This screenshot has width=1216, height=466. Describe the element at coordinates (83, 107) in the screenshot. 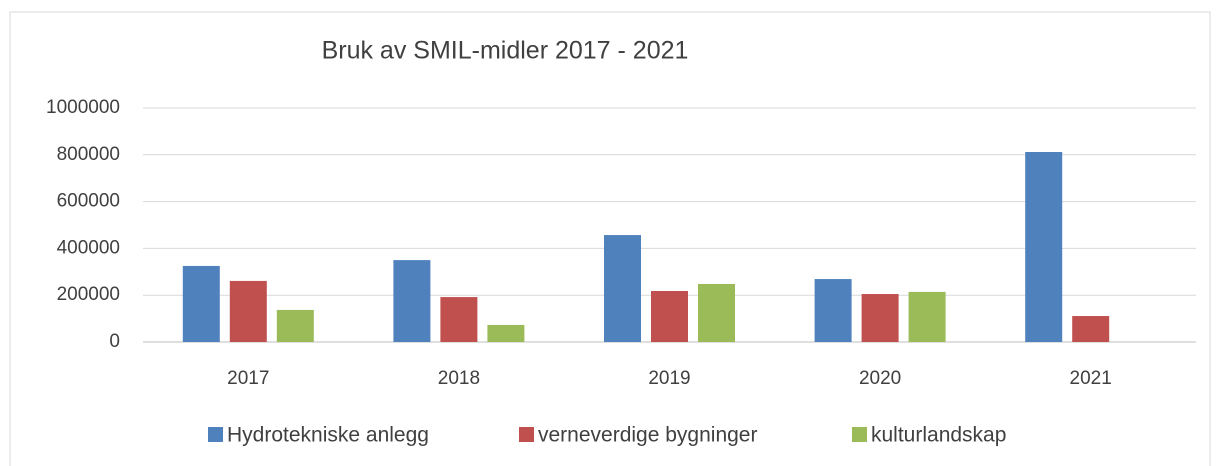

I see `y-tick-label: 1000000` at that location.